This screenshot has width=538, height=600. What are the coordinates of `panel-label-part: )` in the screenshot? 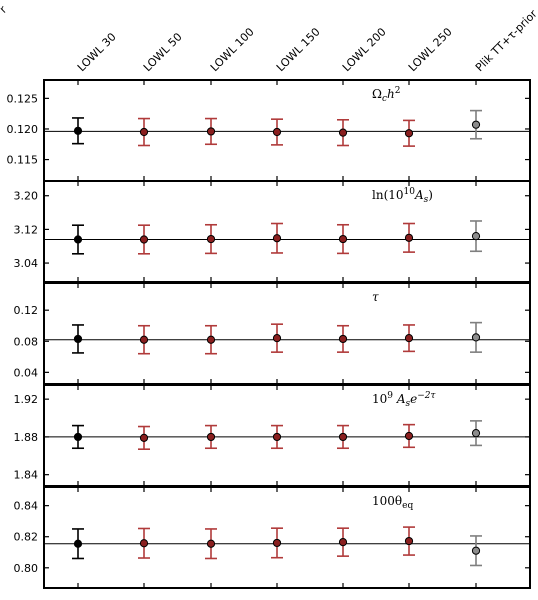 It's located at (430, 195).